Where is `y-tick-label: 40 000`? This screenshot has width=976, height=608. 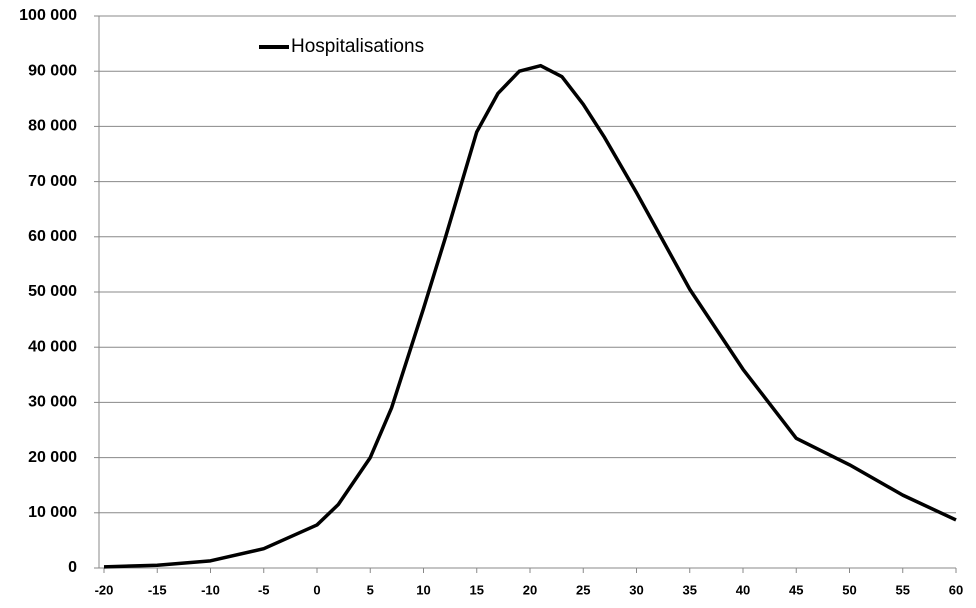
y-tick-label: 40 000 is located at coordinates (52, 346).